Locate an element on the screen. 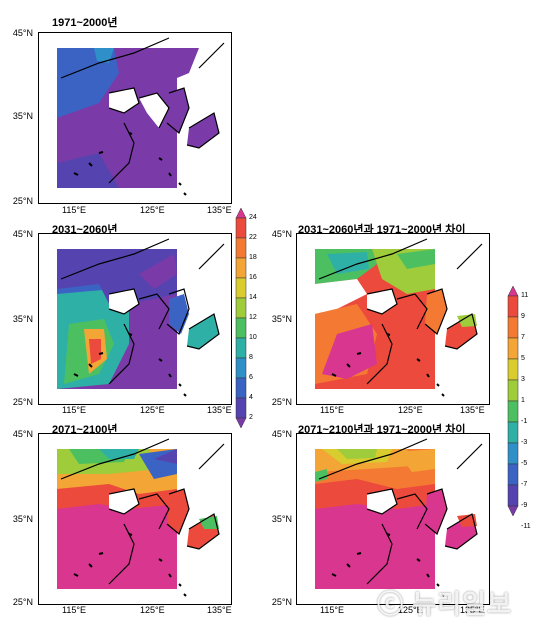 The image size is (536, 635). colorbar-tick-label: 14 is located at coordinates (253, 297).